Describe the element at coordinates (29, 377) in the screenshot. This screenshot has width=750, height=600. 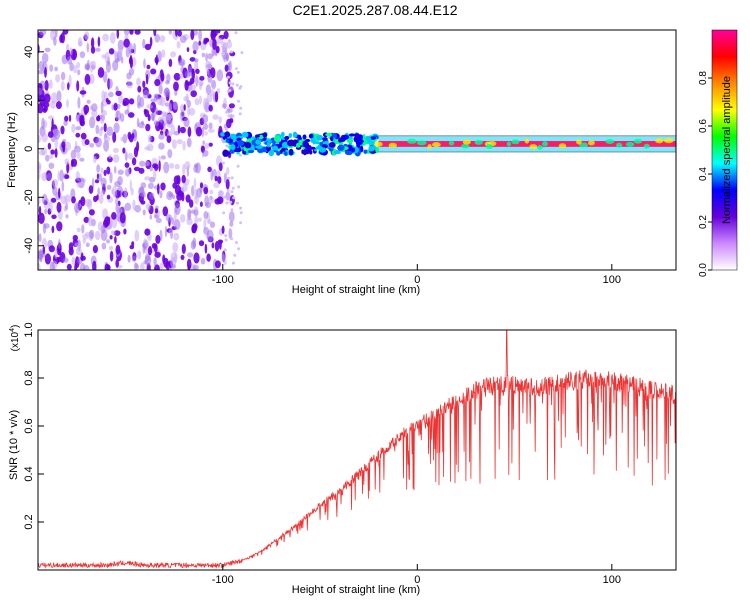
I see `y-tick-label: 0.8` at that location.